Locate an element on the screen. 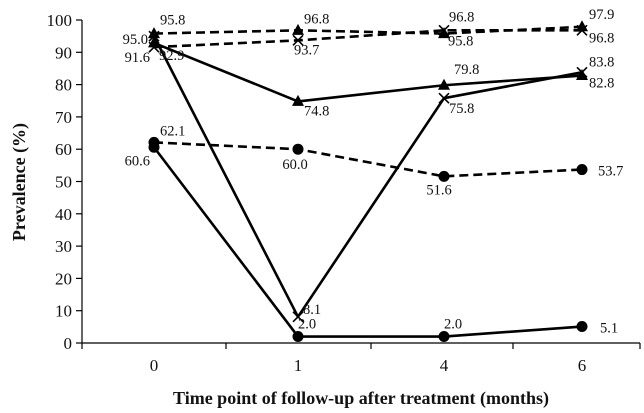  data-label: 60.6 is located at coordinates (137, 161).